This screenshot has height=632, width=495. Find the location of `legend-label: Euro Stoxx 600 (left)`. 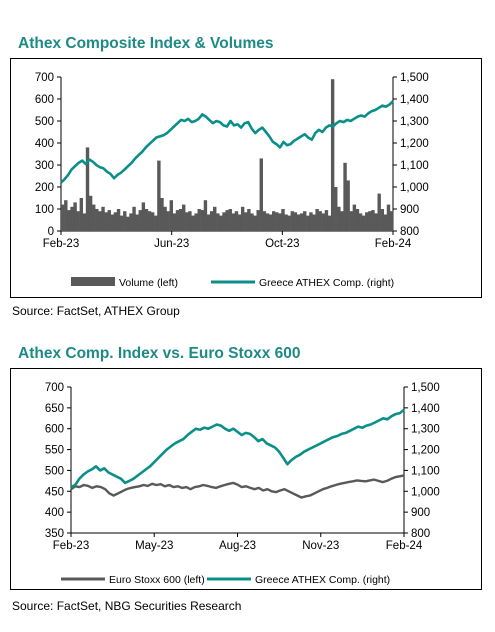

legend-label: Euro Stoxx 600 (left) is located at coordinates (157, 580).